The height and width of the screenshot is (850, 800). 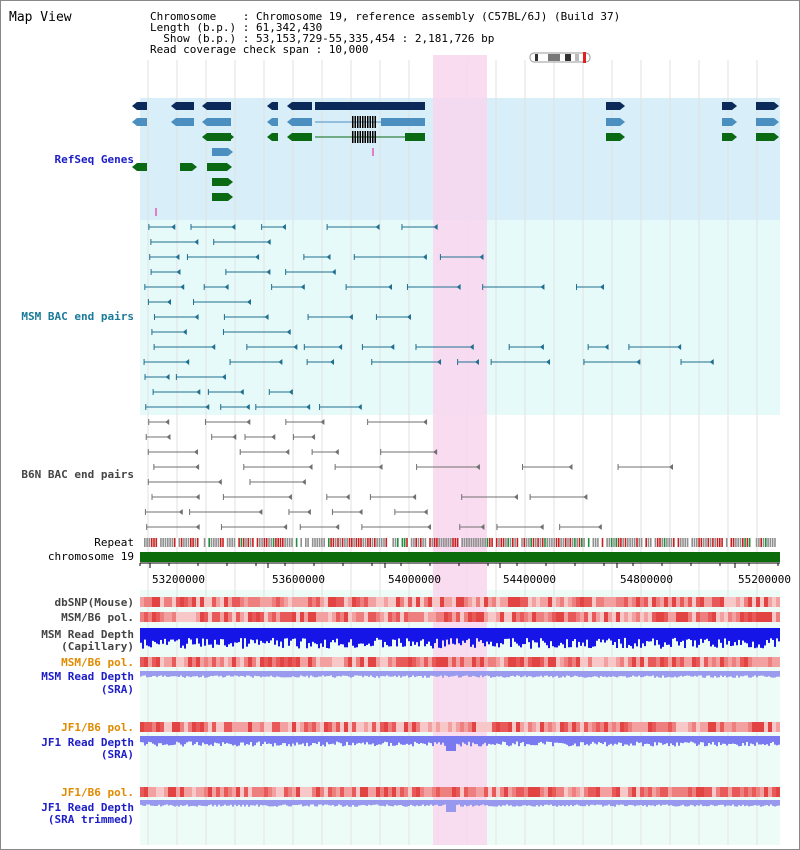 What do you see at coordinates (554, 57) in the screenshot?
I see `ideogram-band` at bounding box center [554, 57].